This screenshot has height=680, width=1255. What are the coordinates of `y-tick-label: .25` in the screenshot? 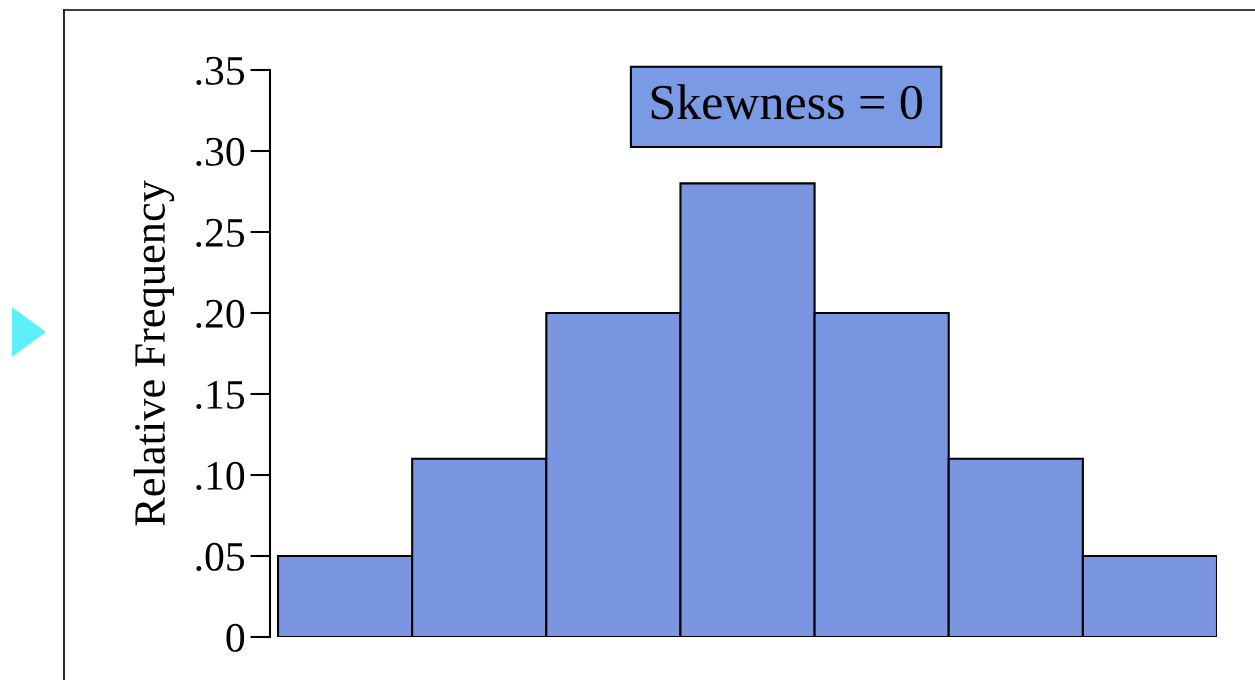 It's located at (220, 233).